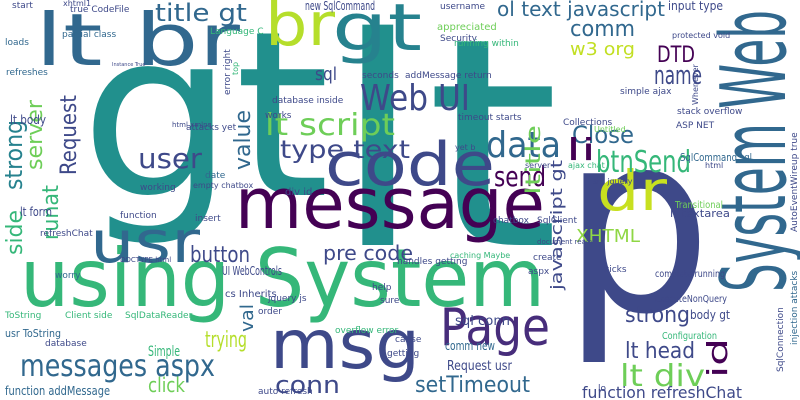 The height and width of the screenshot is (400, 800). What do you see at coordinates (345, 345) in the screenshot?
I see `word: msg` at bounding box center [345, 345].